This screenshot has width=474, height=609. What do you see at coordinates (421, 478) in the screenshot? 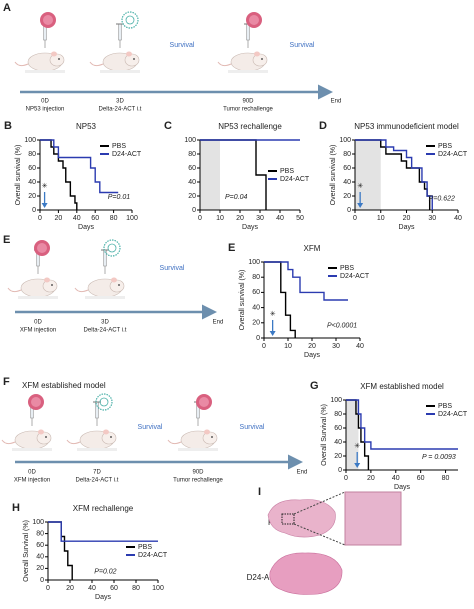
I see `x-tick-label: 60` at bounding box center [421, 478].